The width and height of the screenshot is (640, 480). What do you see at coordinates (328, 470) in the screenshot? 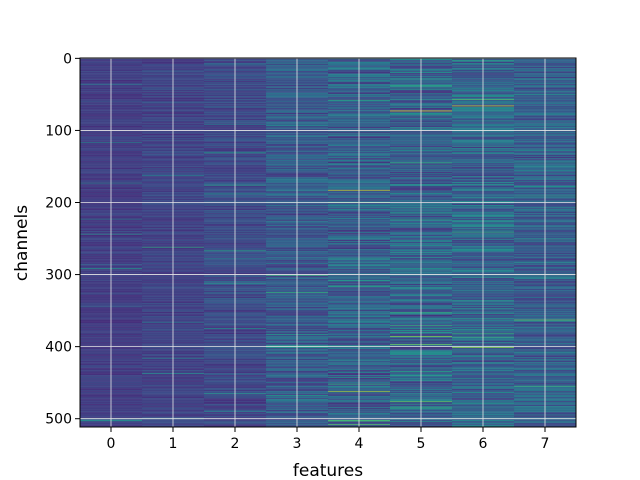
I see `x-axis-label: features` at bounding box center [328, 470].